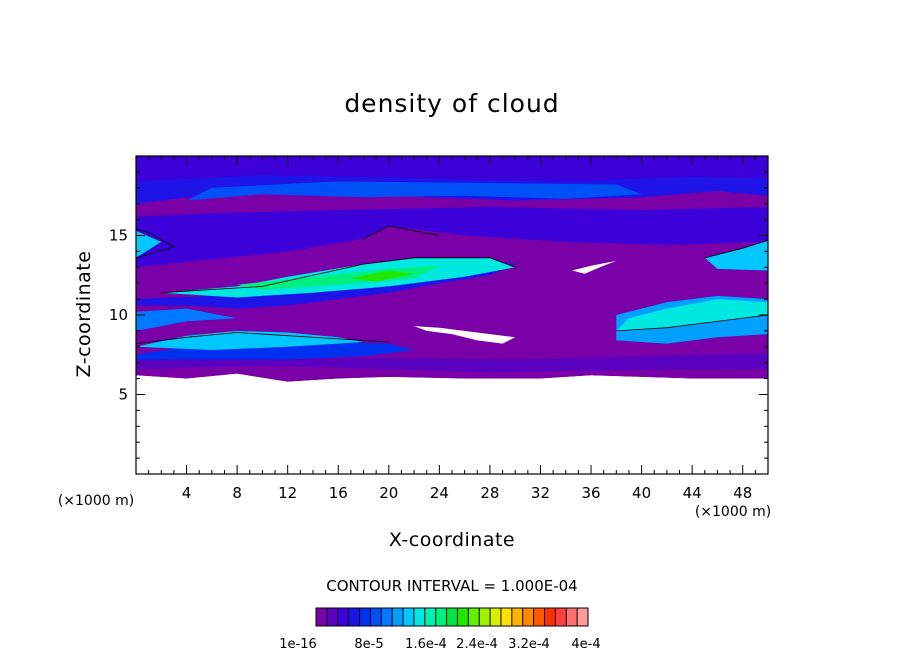 Image resolution: width=904 pixels, height=654 pixels. Describe the element at coordinates (451, 586) in the screenshot. I see `contour-interval-label: CONTOUR INTERVAL = 1.000E-04` at that location.